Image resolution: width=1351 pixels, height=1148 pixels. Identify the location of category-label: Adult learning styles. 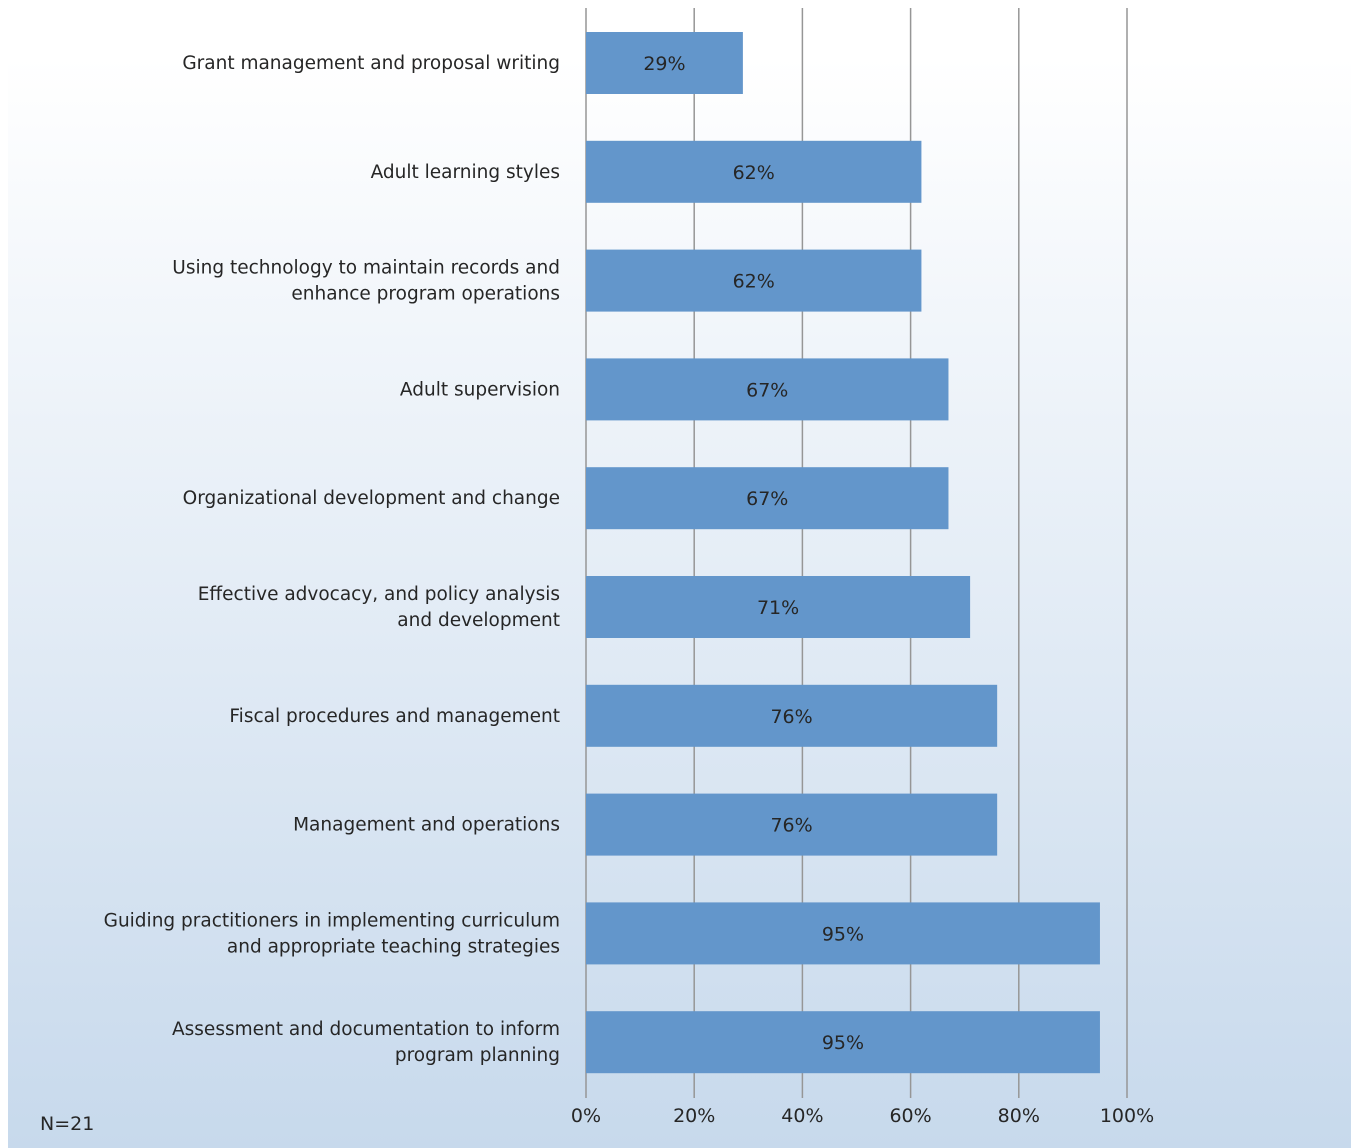
(465, 172).